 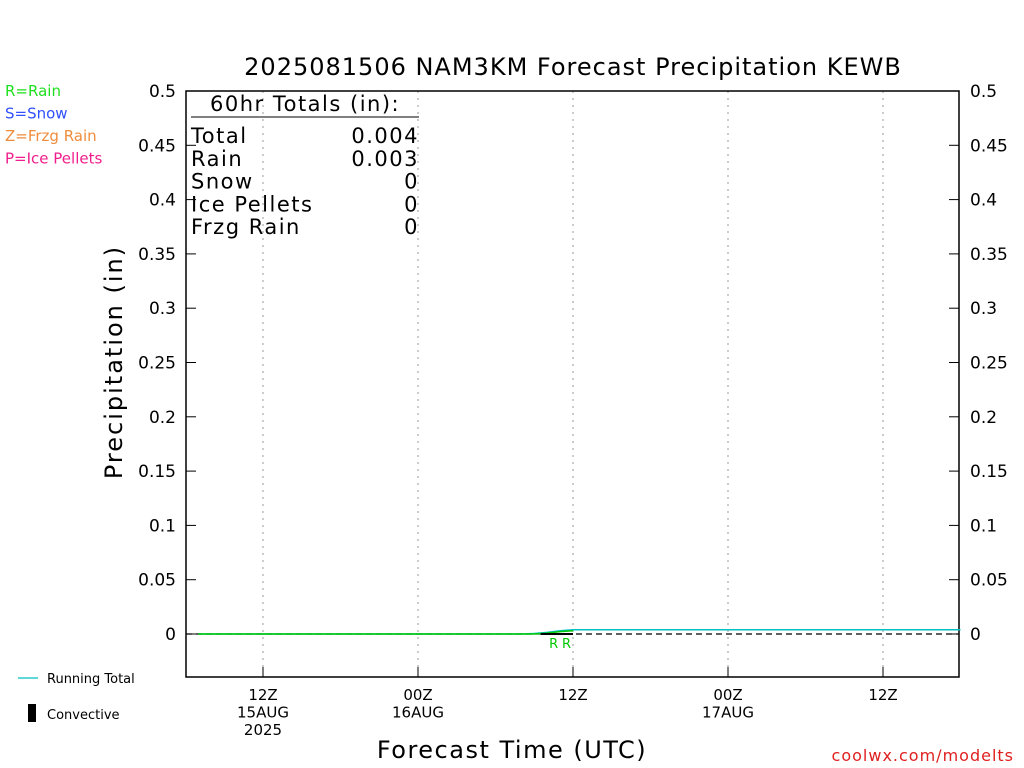 What do you see at coordinates (91, 679) in the screenshot?
I see `running-total-legend-label: Running Total` at bounding box center [91, 679].